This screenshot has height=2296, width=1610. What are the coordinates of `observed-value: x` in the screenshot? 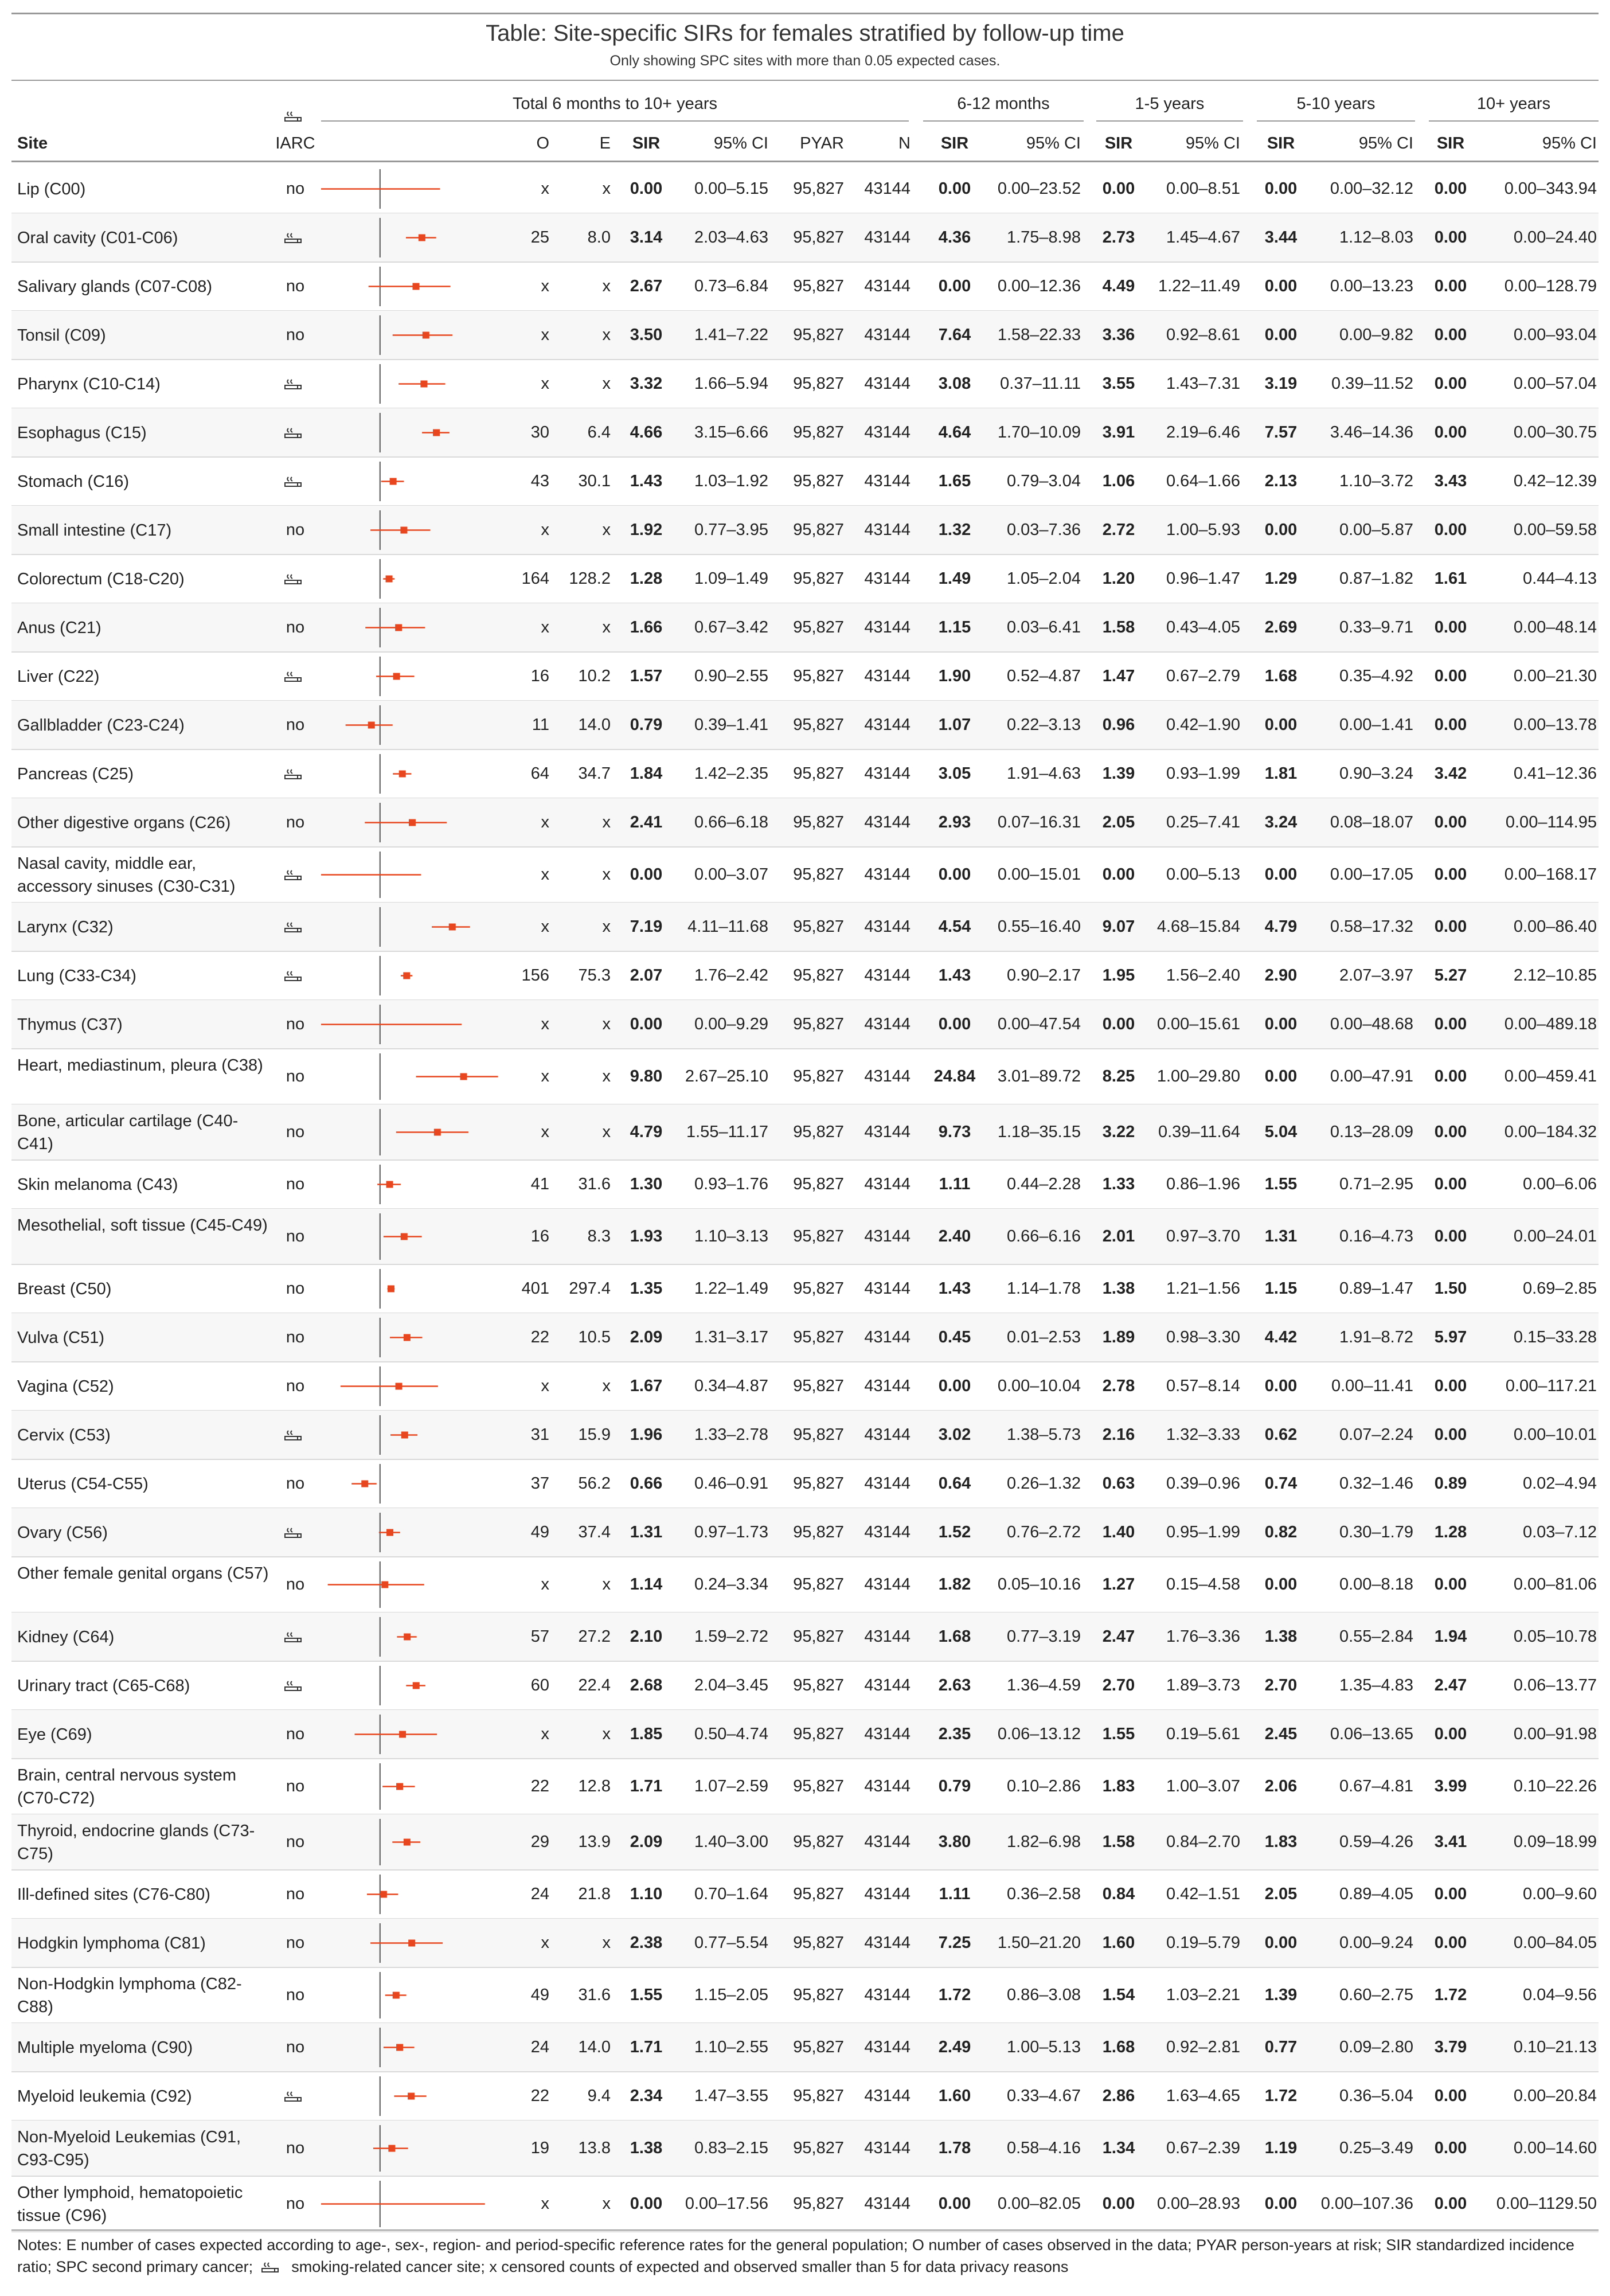 It's located at (546, 383).